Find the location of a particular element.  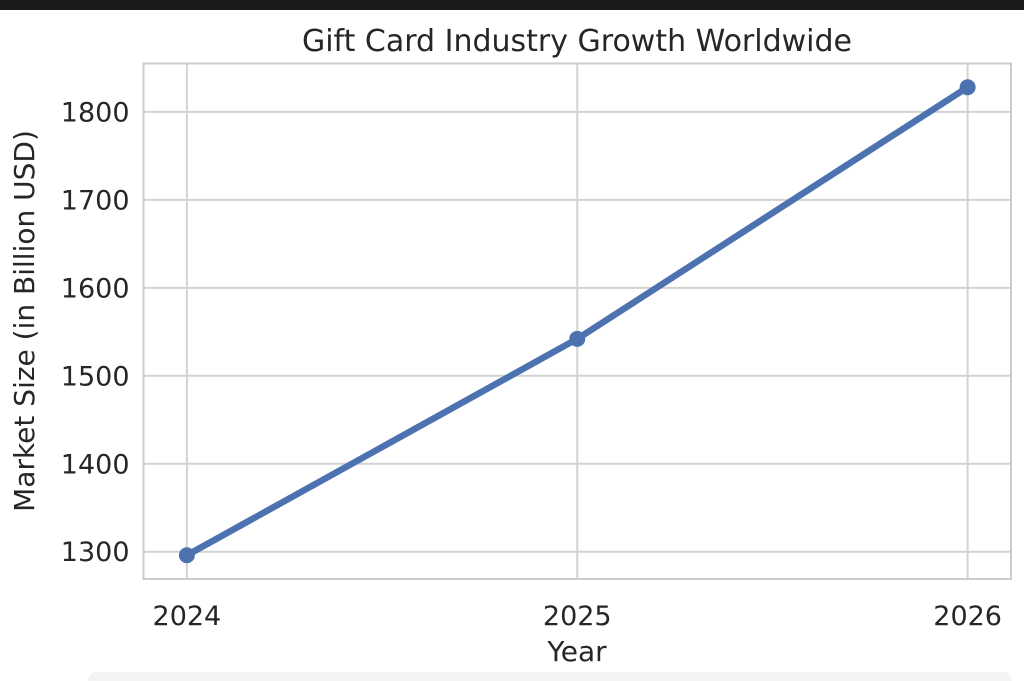

y-tick-label: 1500 is located at coordinates (95, 376).